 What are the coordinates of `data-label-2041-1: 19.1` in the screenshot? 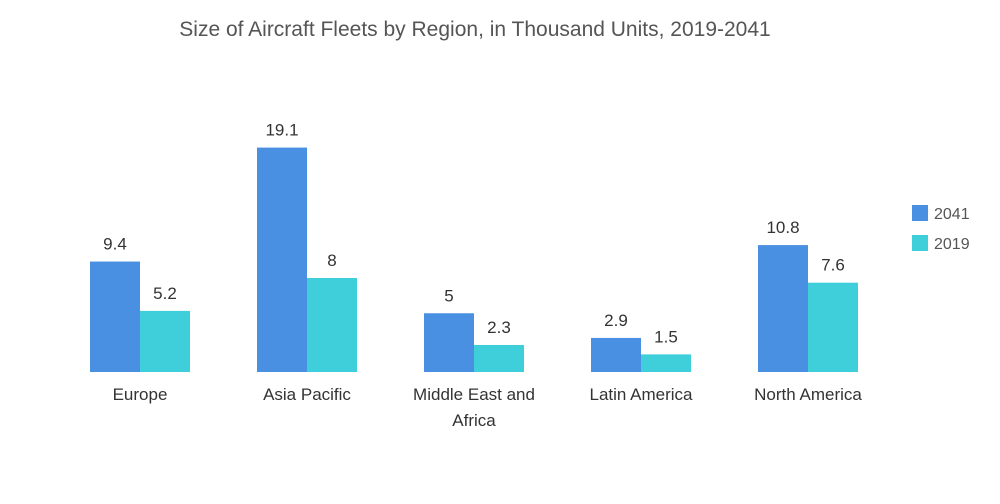 It's located at (281, 130).